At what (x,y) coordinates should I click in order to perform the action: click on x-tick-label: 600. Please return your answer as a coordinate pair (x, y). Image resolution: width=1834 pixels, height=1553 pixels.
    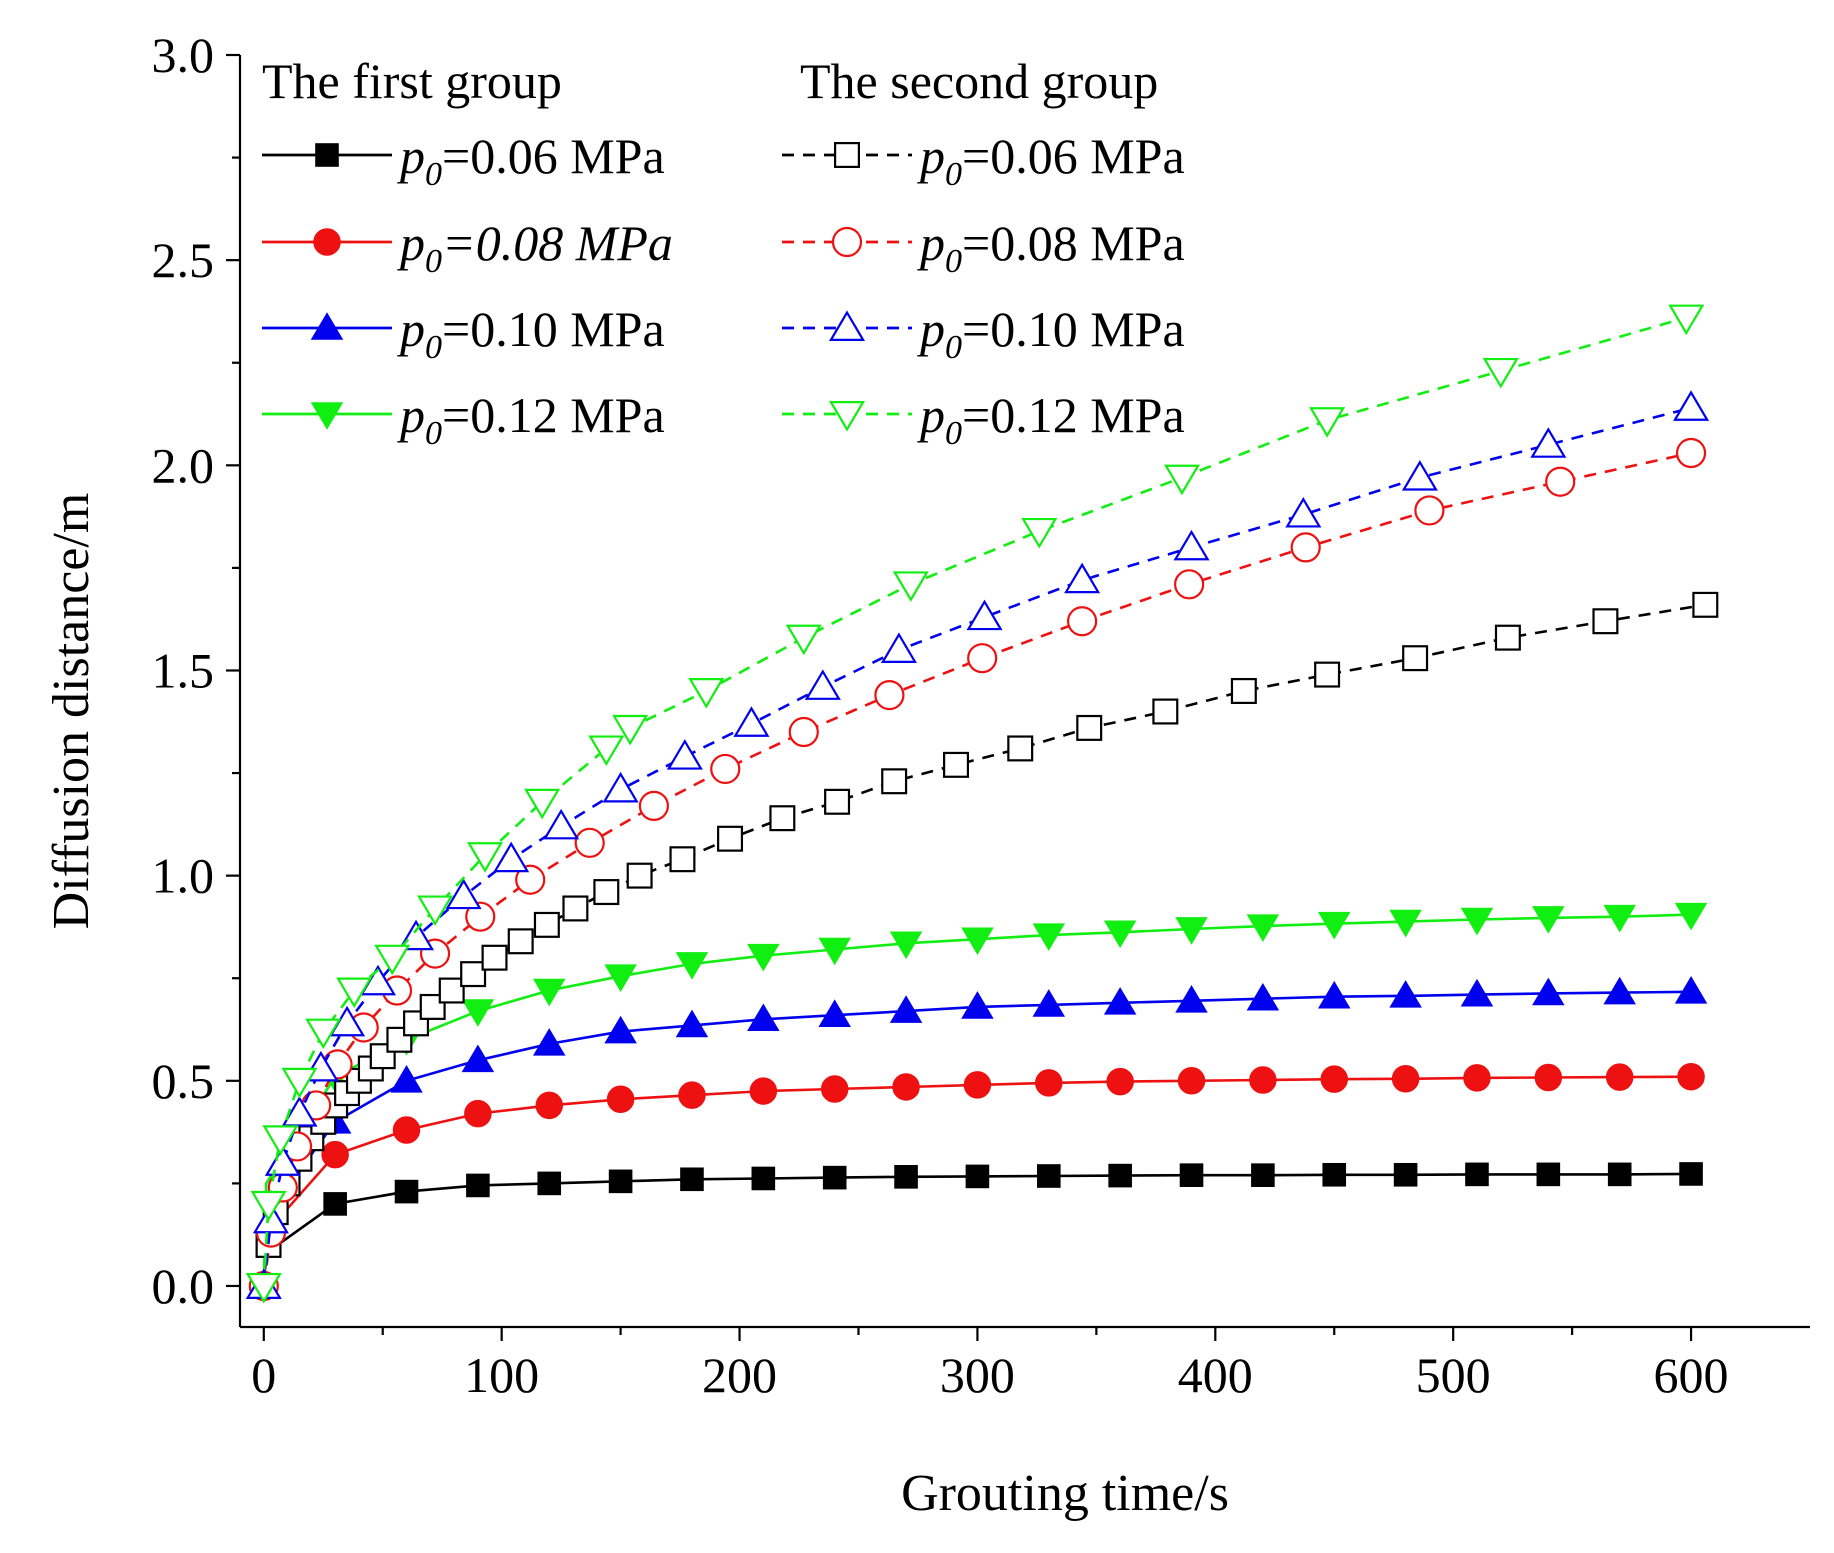
    Looking at the image, I should click on (1691, 1375).